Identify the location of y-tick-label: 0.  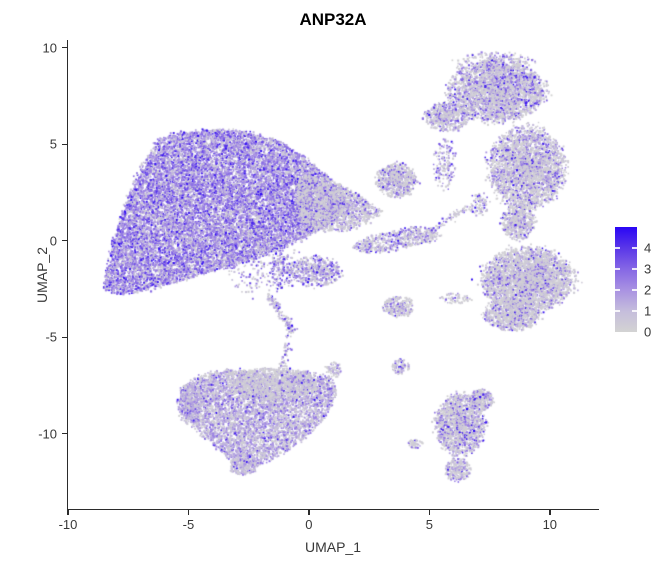
(53, 241).